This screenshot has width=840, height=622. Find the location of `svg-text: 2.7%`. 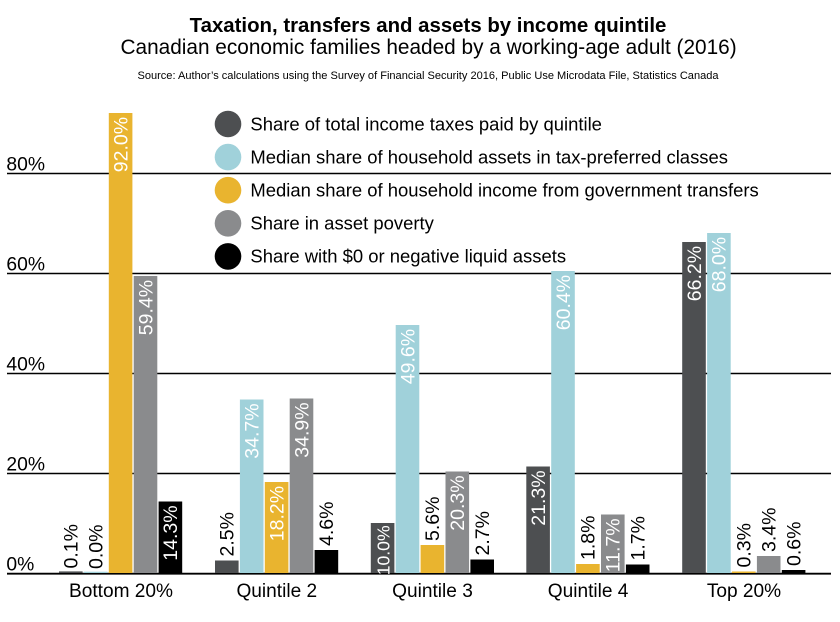

svg-text: 2.7% is located at coordinates (483, 533).